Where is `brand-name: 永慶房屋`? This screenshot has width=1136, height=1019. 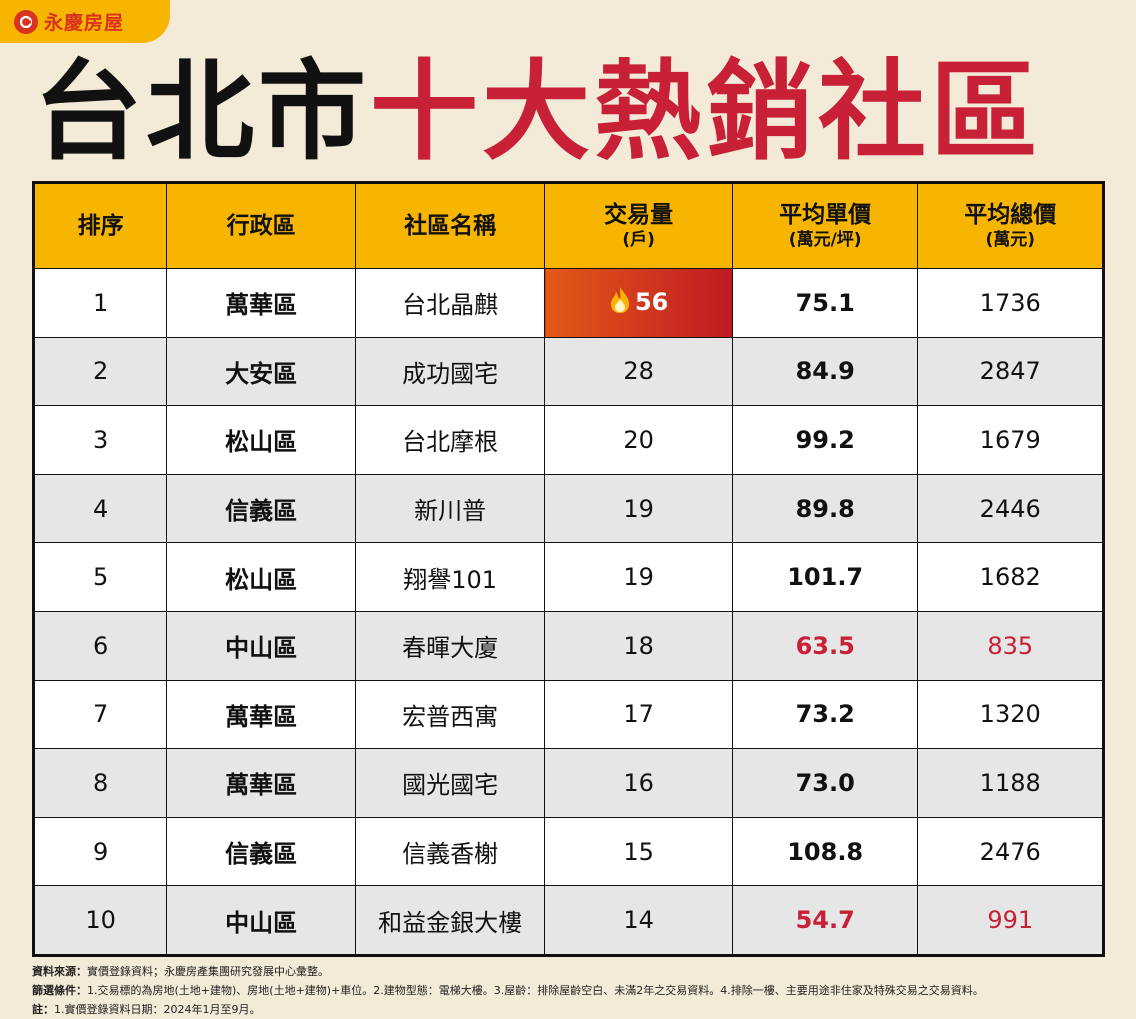 brand-name: 永慶房屋 is located at coordinates (84, 23).